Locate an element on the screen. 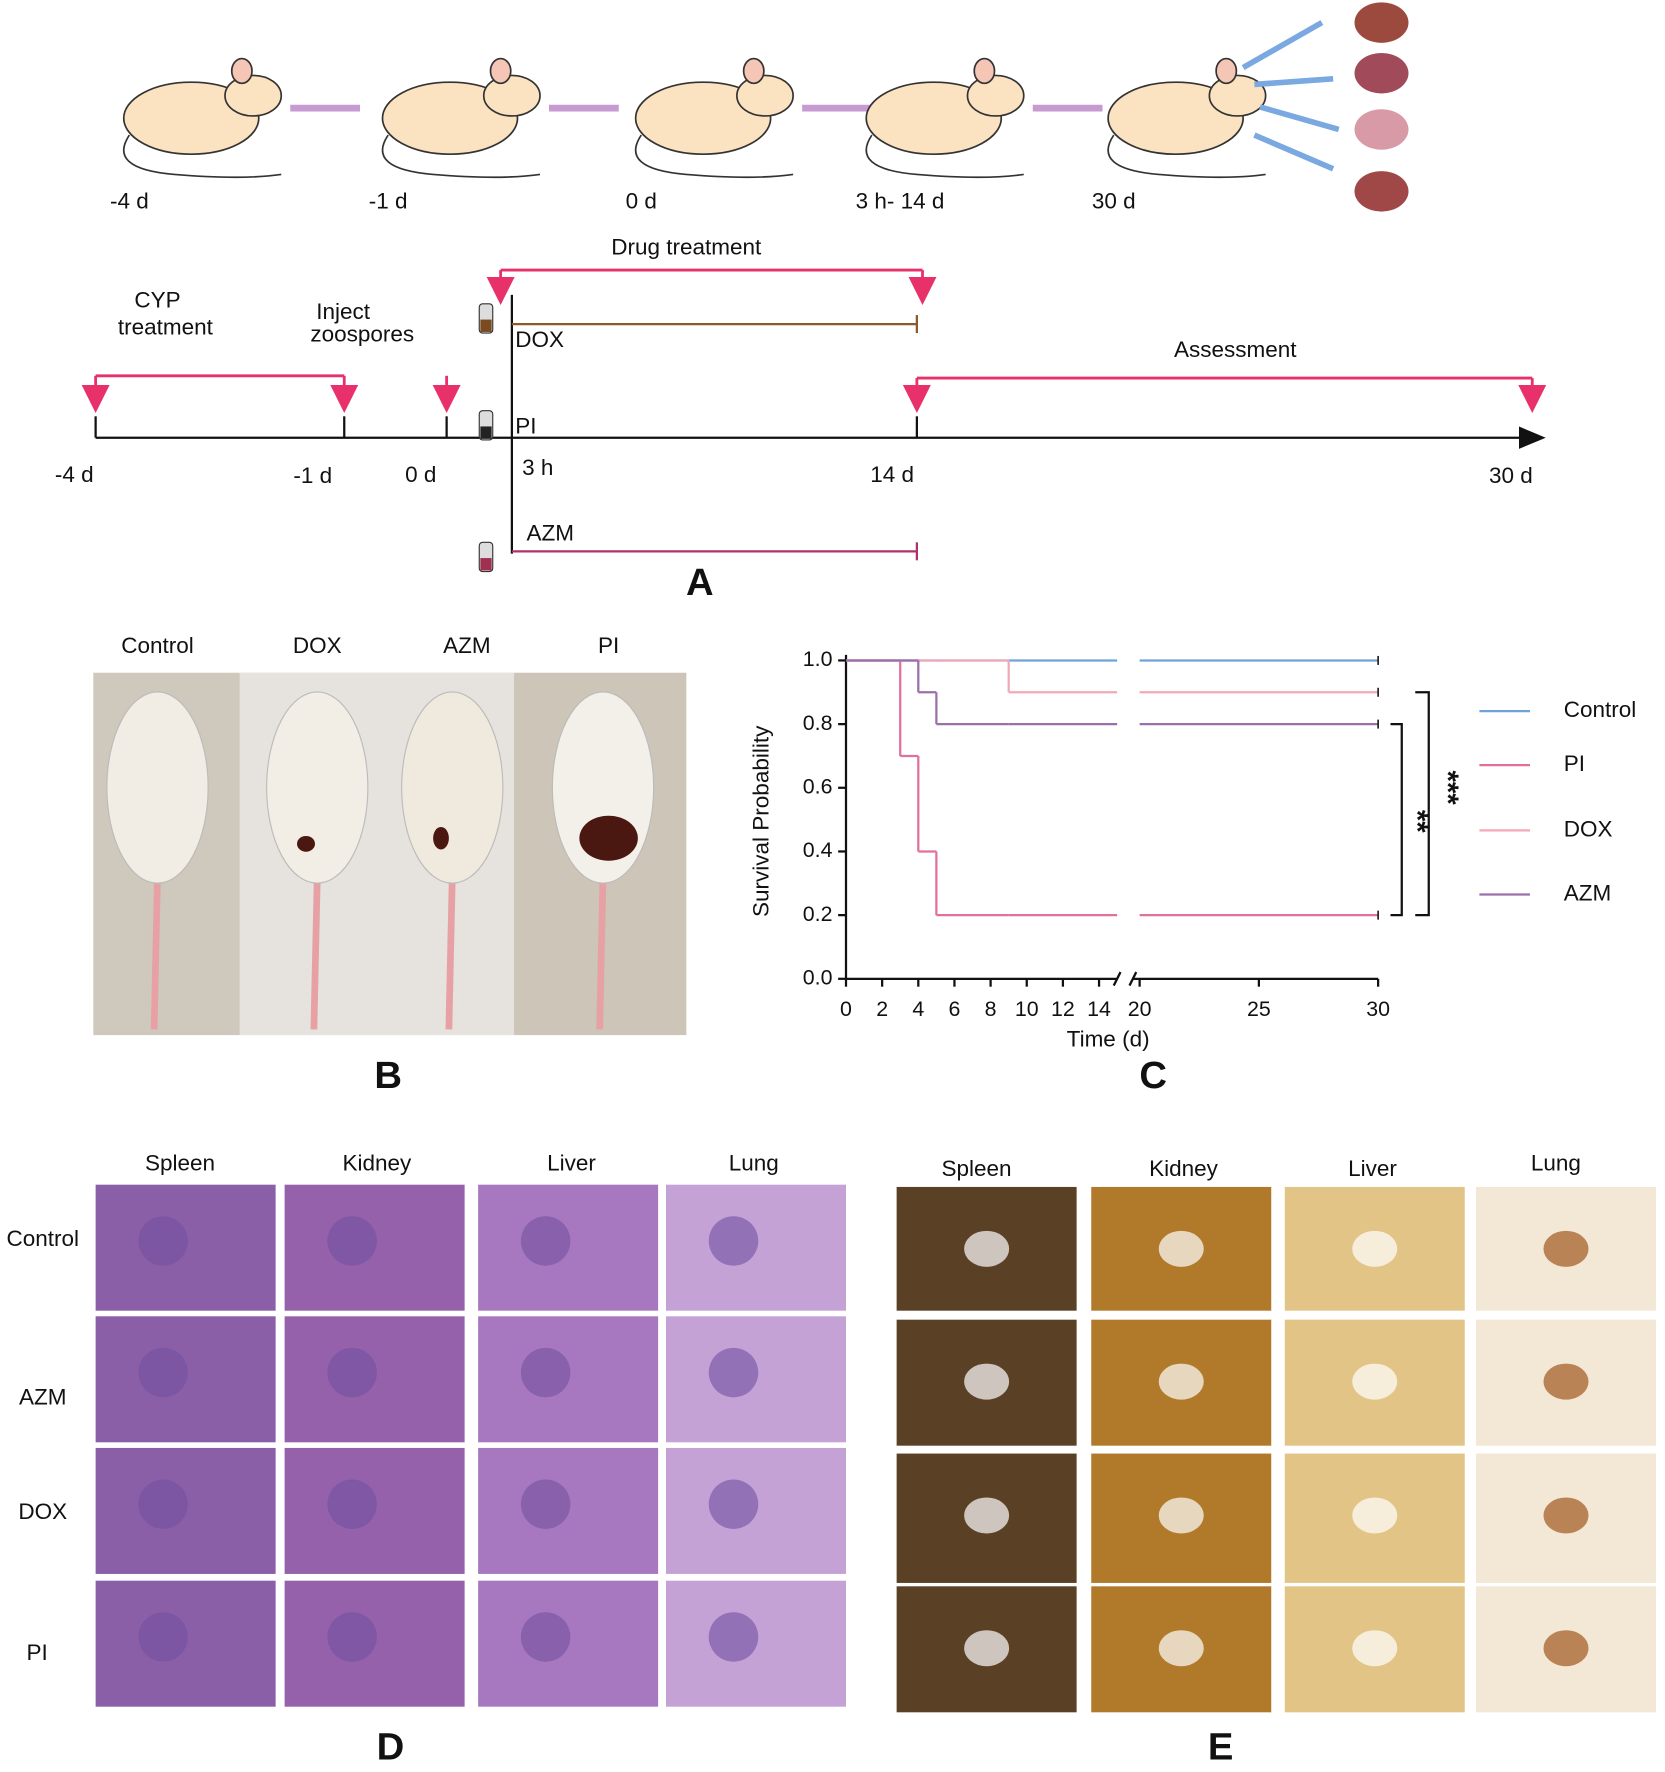  label: 14 d is located at coordinates (892, 474).